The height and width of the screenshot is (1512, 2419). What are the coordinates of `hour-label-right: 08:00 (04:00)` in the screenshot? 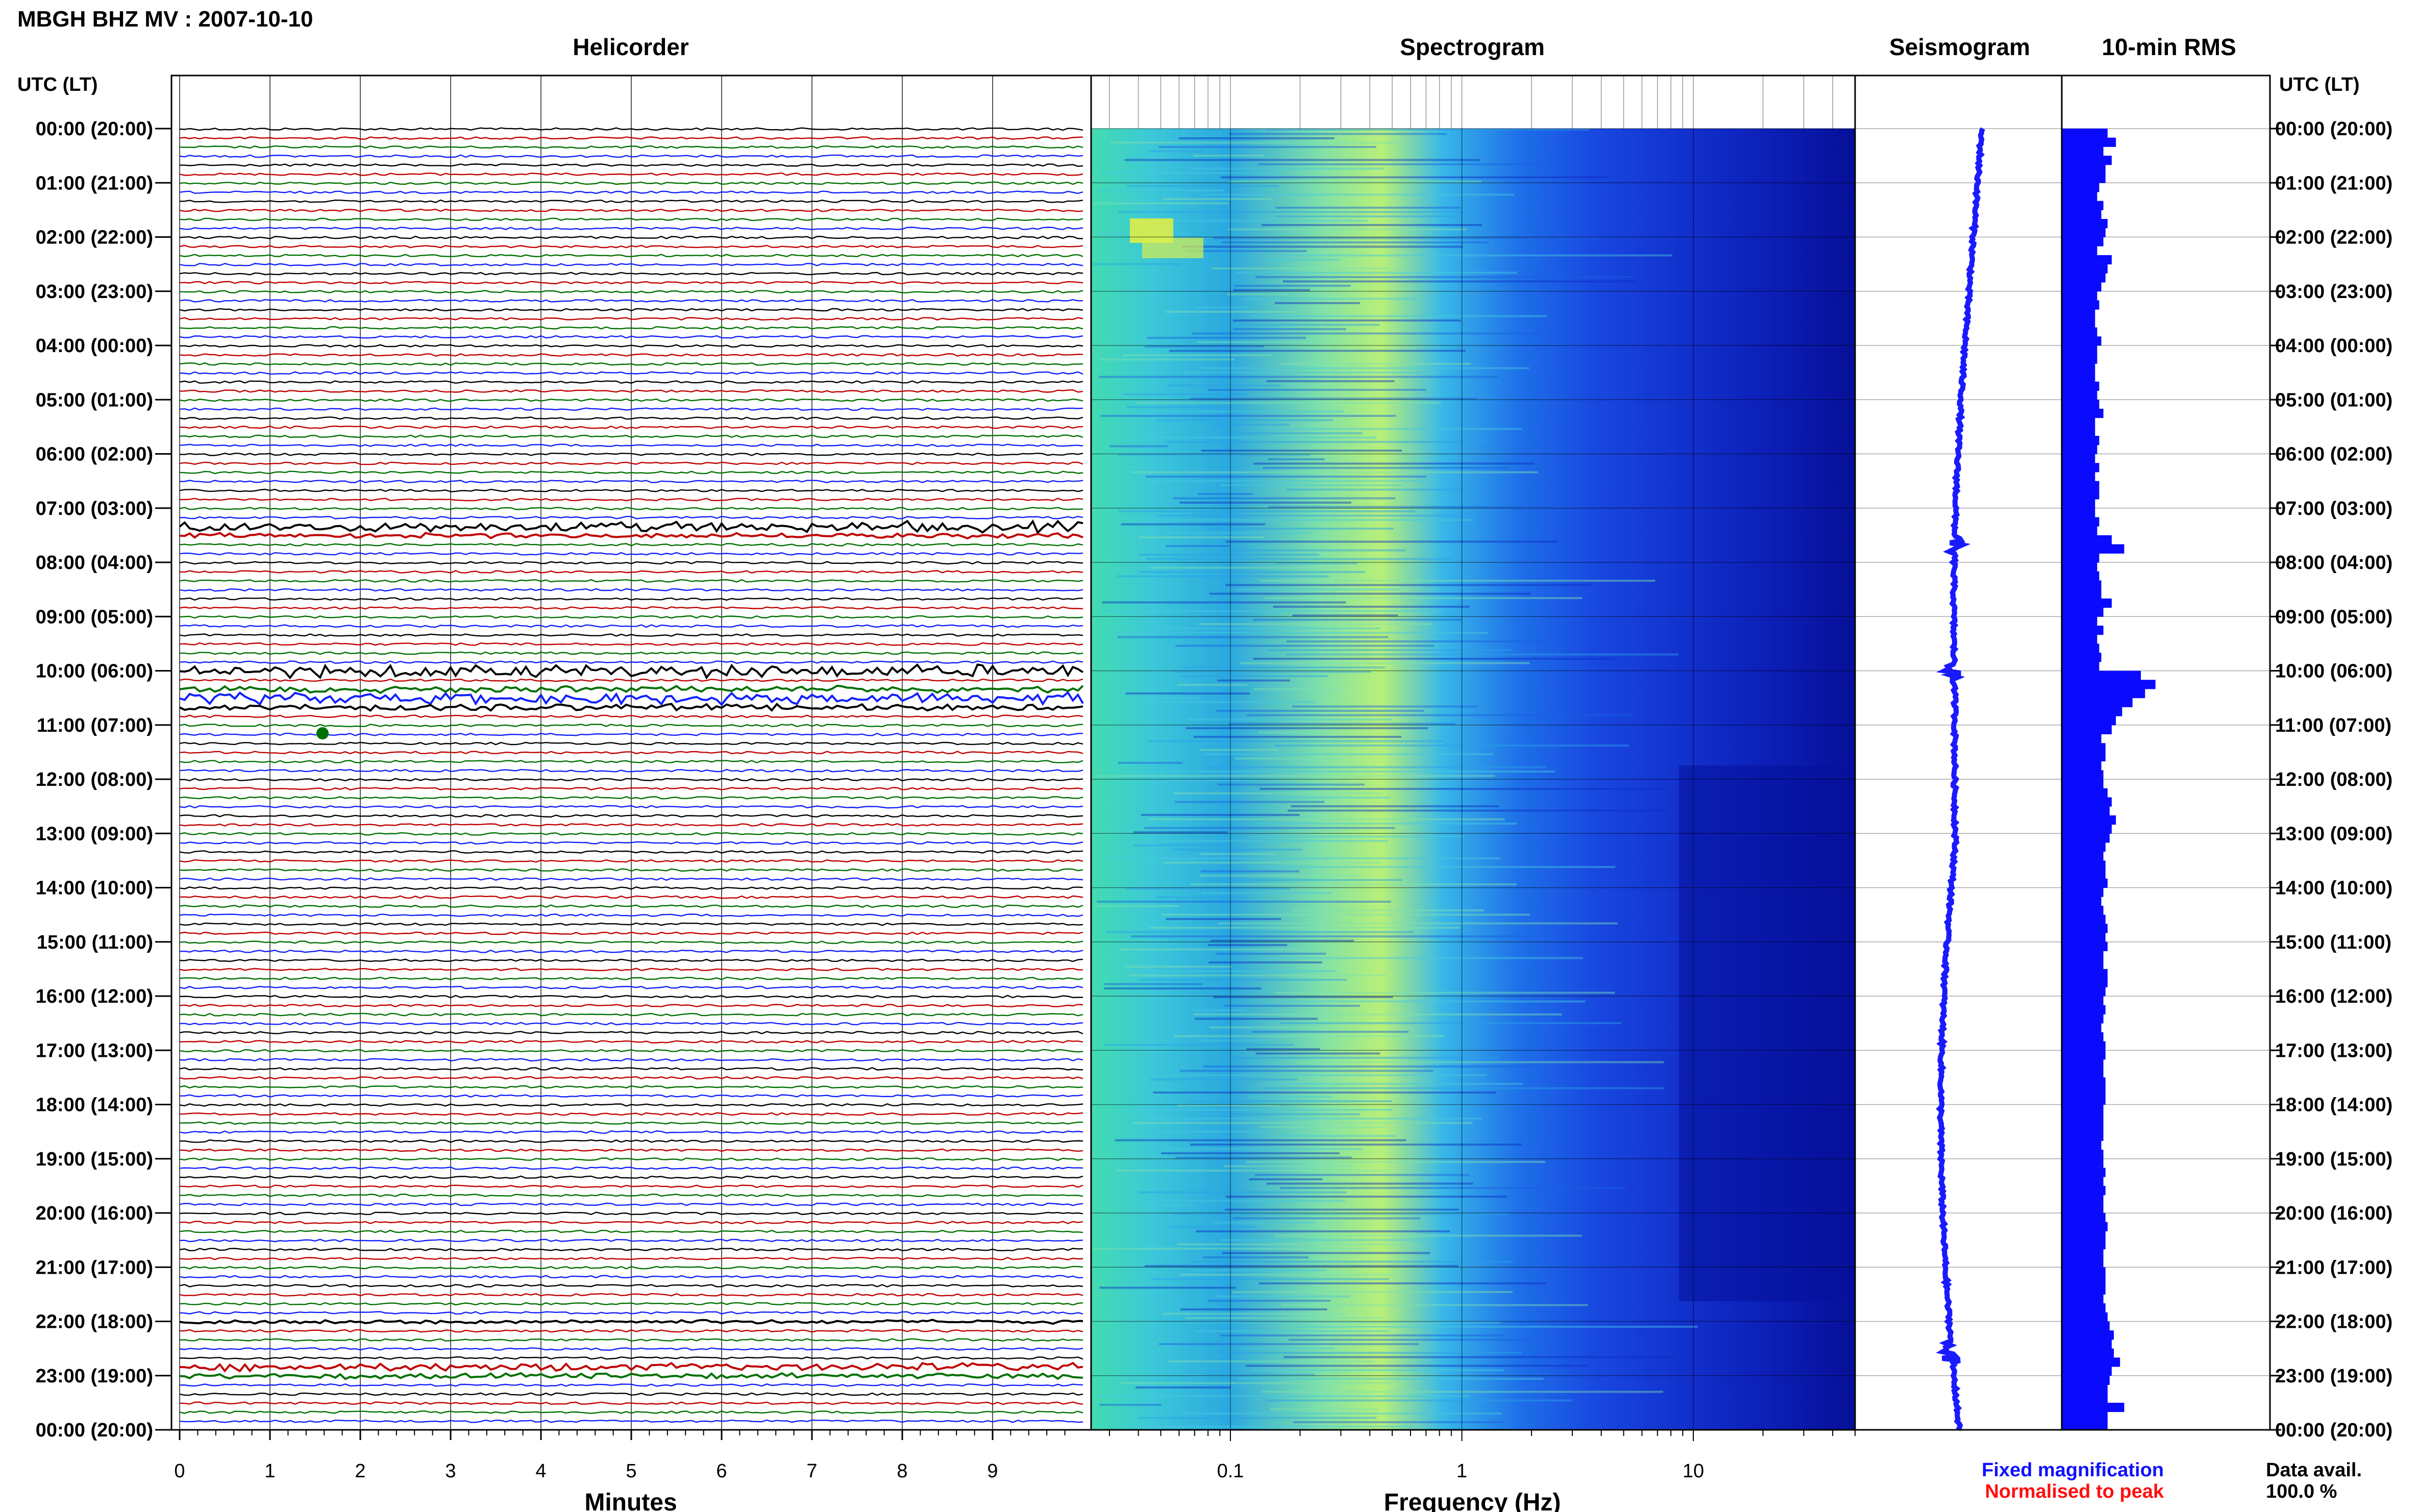 It's located at (2333, 563).